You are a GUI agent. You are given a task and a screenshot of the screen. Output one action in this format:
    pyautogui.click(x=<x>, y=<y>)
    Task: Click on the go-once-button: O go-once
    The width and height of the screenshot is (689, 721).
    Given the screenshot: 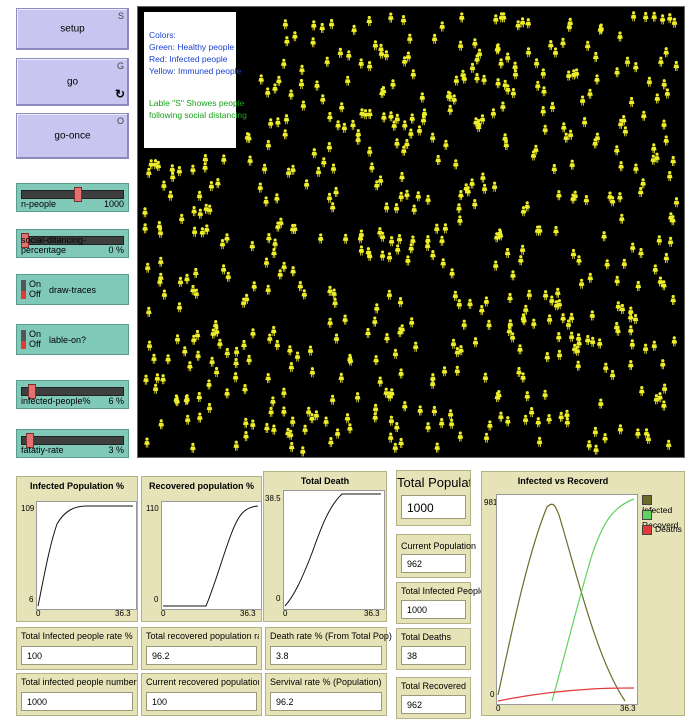 What is the action you would take?
    pyautogui.click(x=72, y=136)
    